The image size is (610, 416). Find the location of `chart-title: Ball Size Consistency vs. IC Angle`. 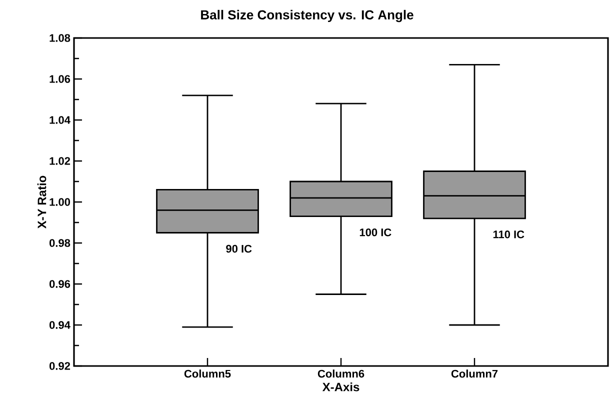

chart-title: Ball Size Consistency vs. IC Angle is located at coordinates (307, 16).